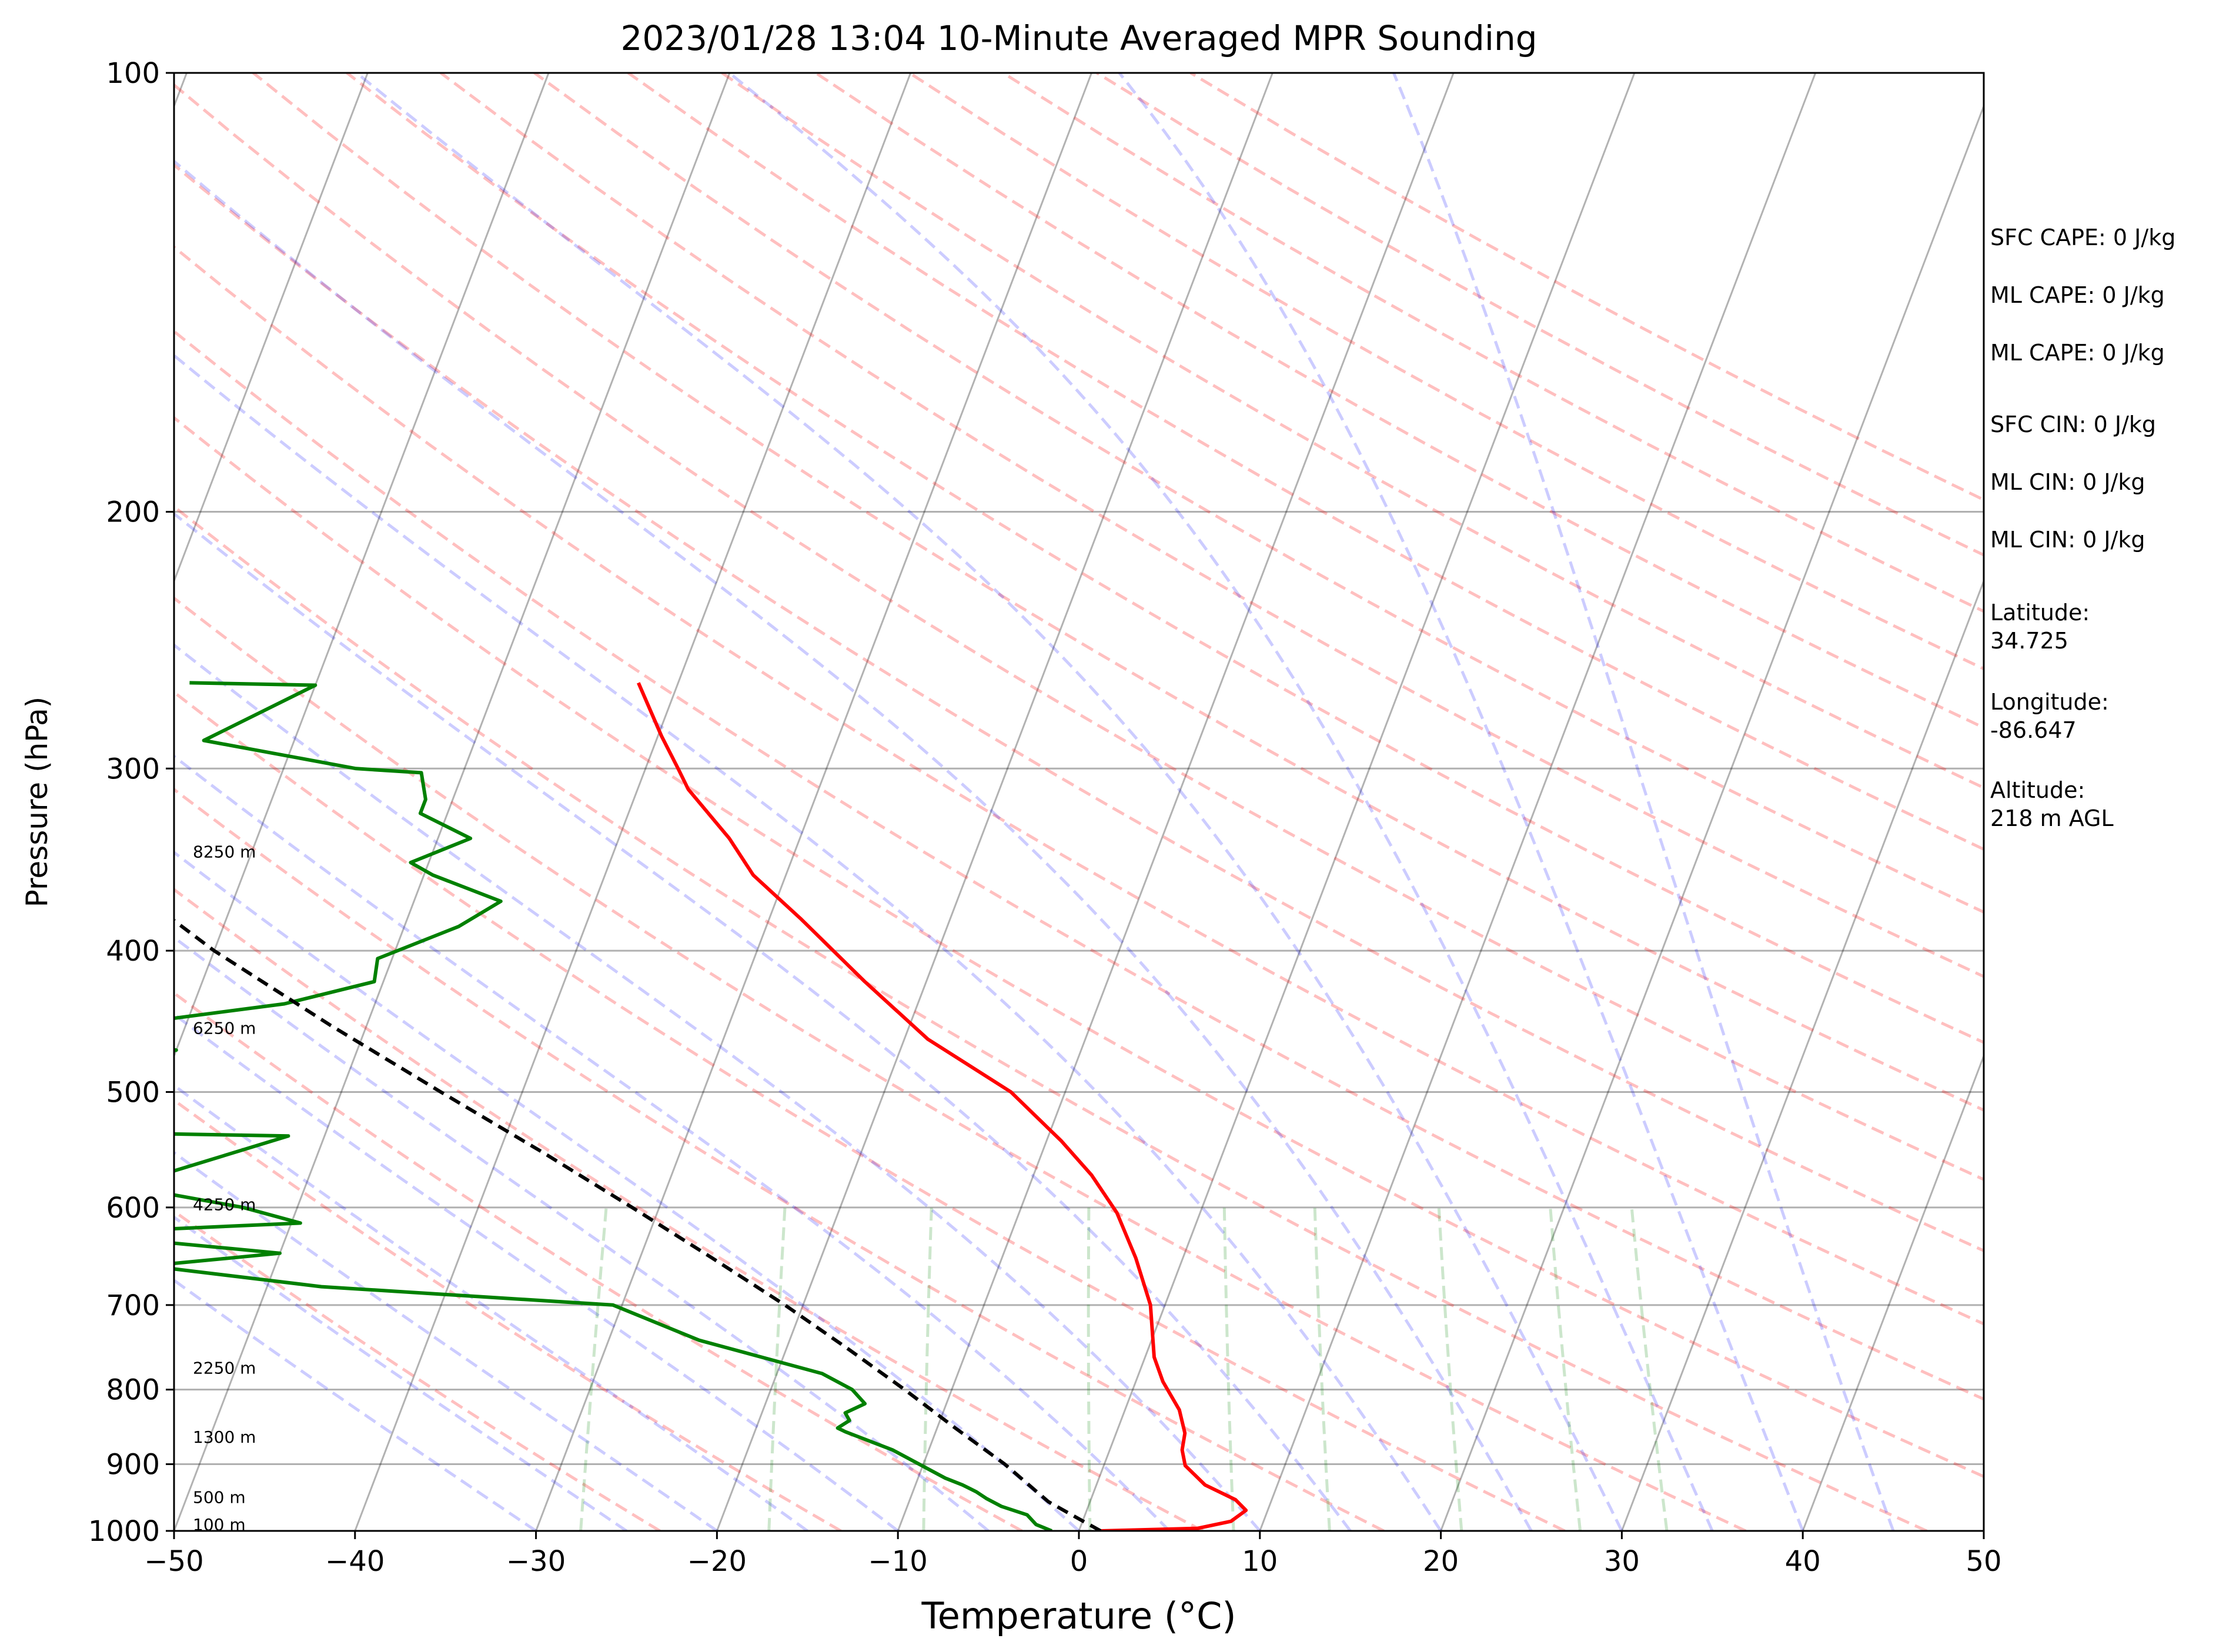 Image resolution: width=2226 pixels, height=1652 pixels. What do you see at coordinates (133, 1466) in the screenshot?
I see `y-tick-label: 900` at bounding box center [133, 1466].